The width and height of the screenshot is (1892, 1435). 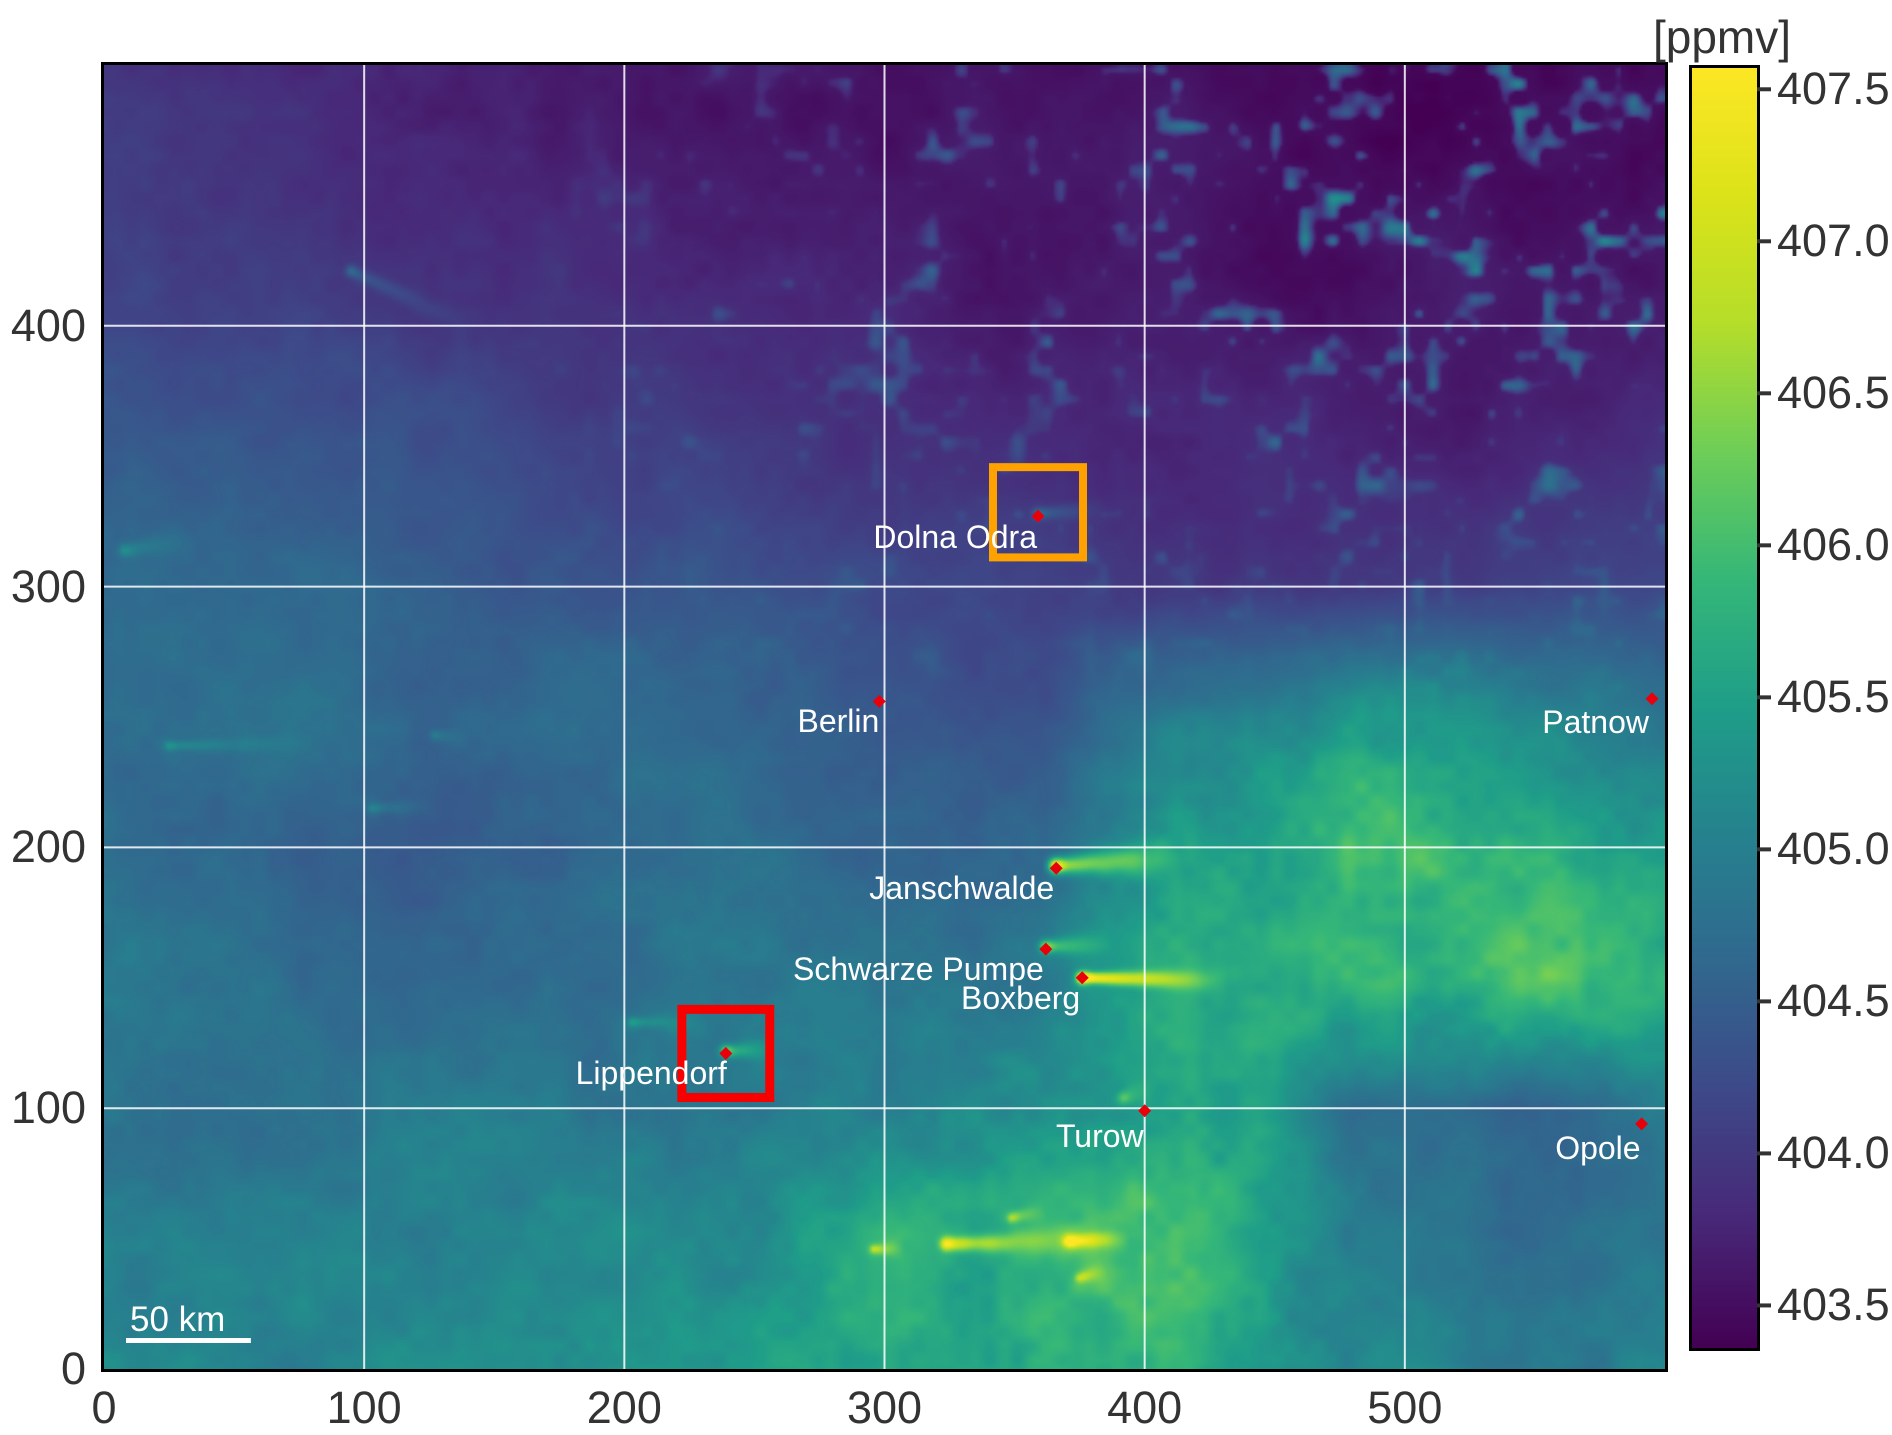 What do you see at coordinates (1145, 1407) in the screenshot?
I see `x-tick-label: 400` at bounding box center [1145, 1407].